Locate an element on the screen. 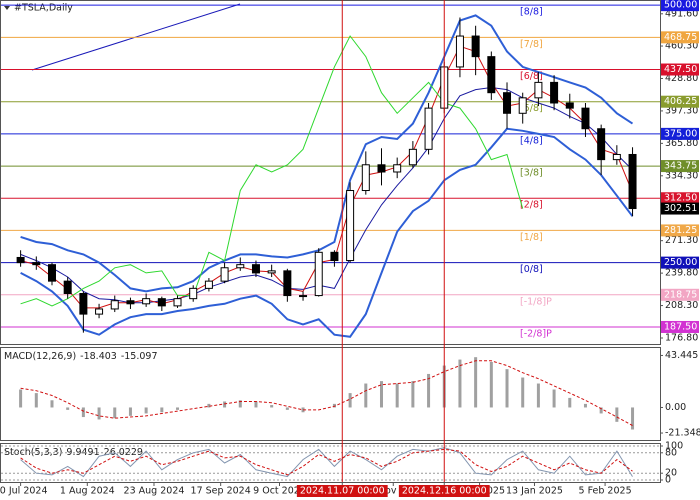  y-tick-label: 100 is located at coordinates (674, 446).